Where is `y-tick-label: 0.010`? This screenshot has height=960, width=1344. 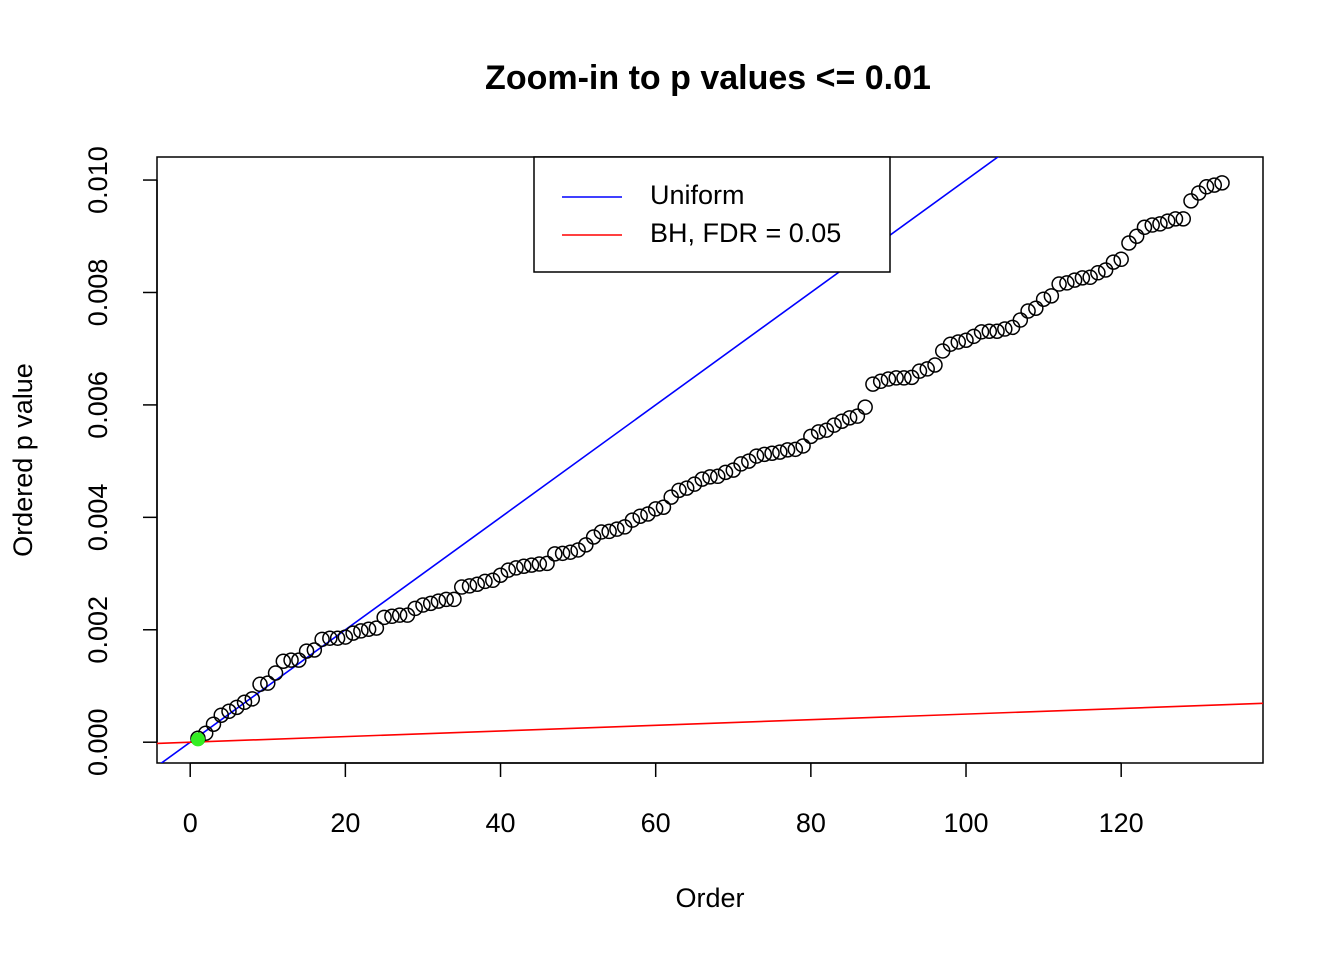
y-tick-label: 0.010 is located at coordinates (98, 180).